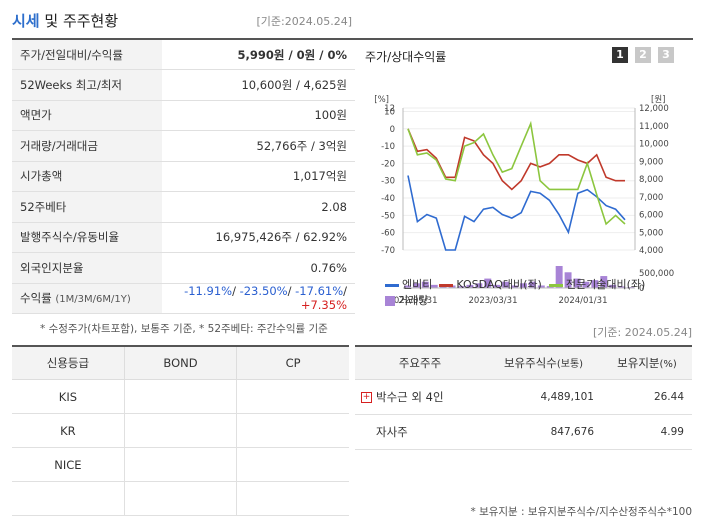 This screenshot has height=525, width=702. What do you see at coordinates (263, 291) in the screenshot?
I see `return-value: -23.50%` at bounding box center [263, 291].